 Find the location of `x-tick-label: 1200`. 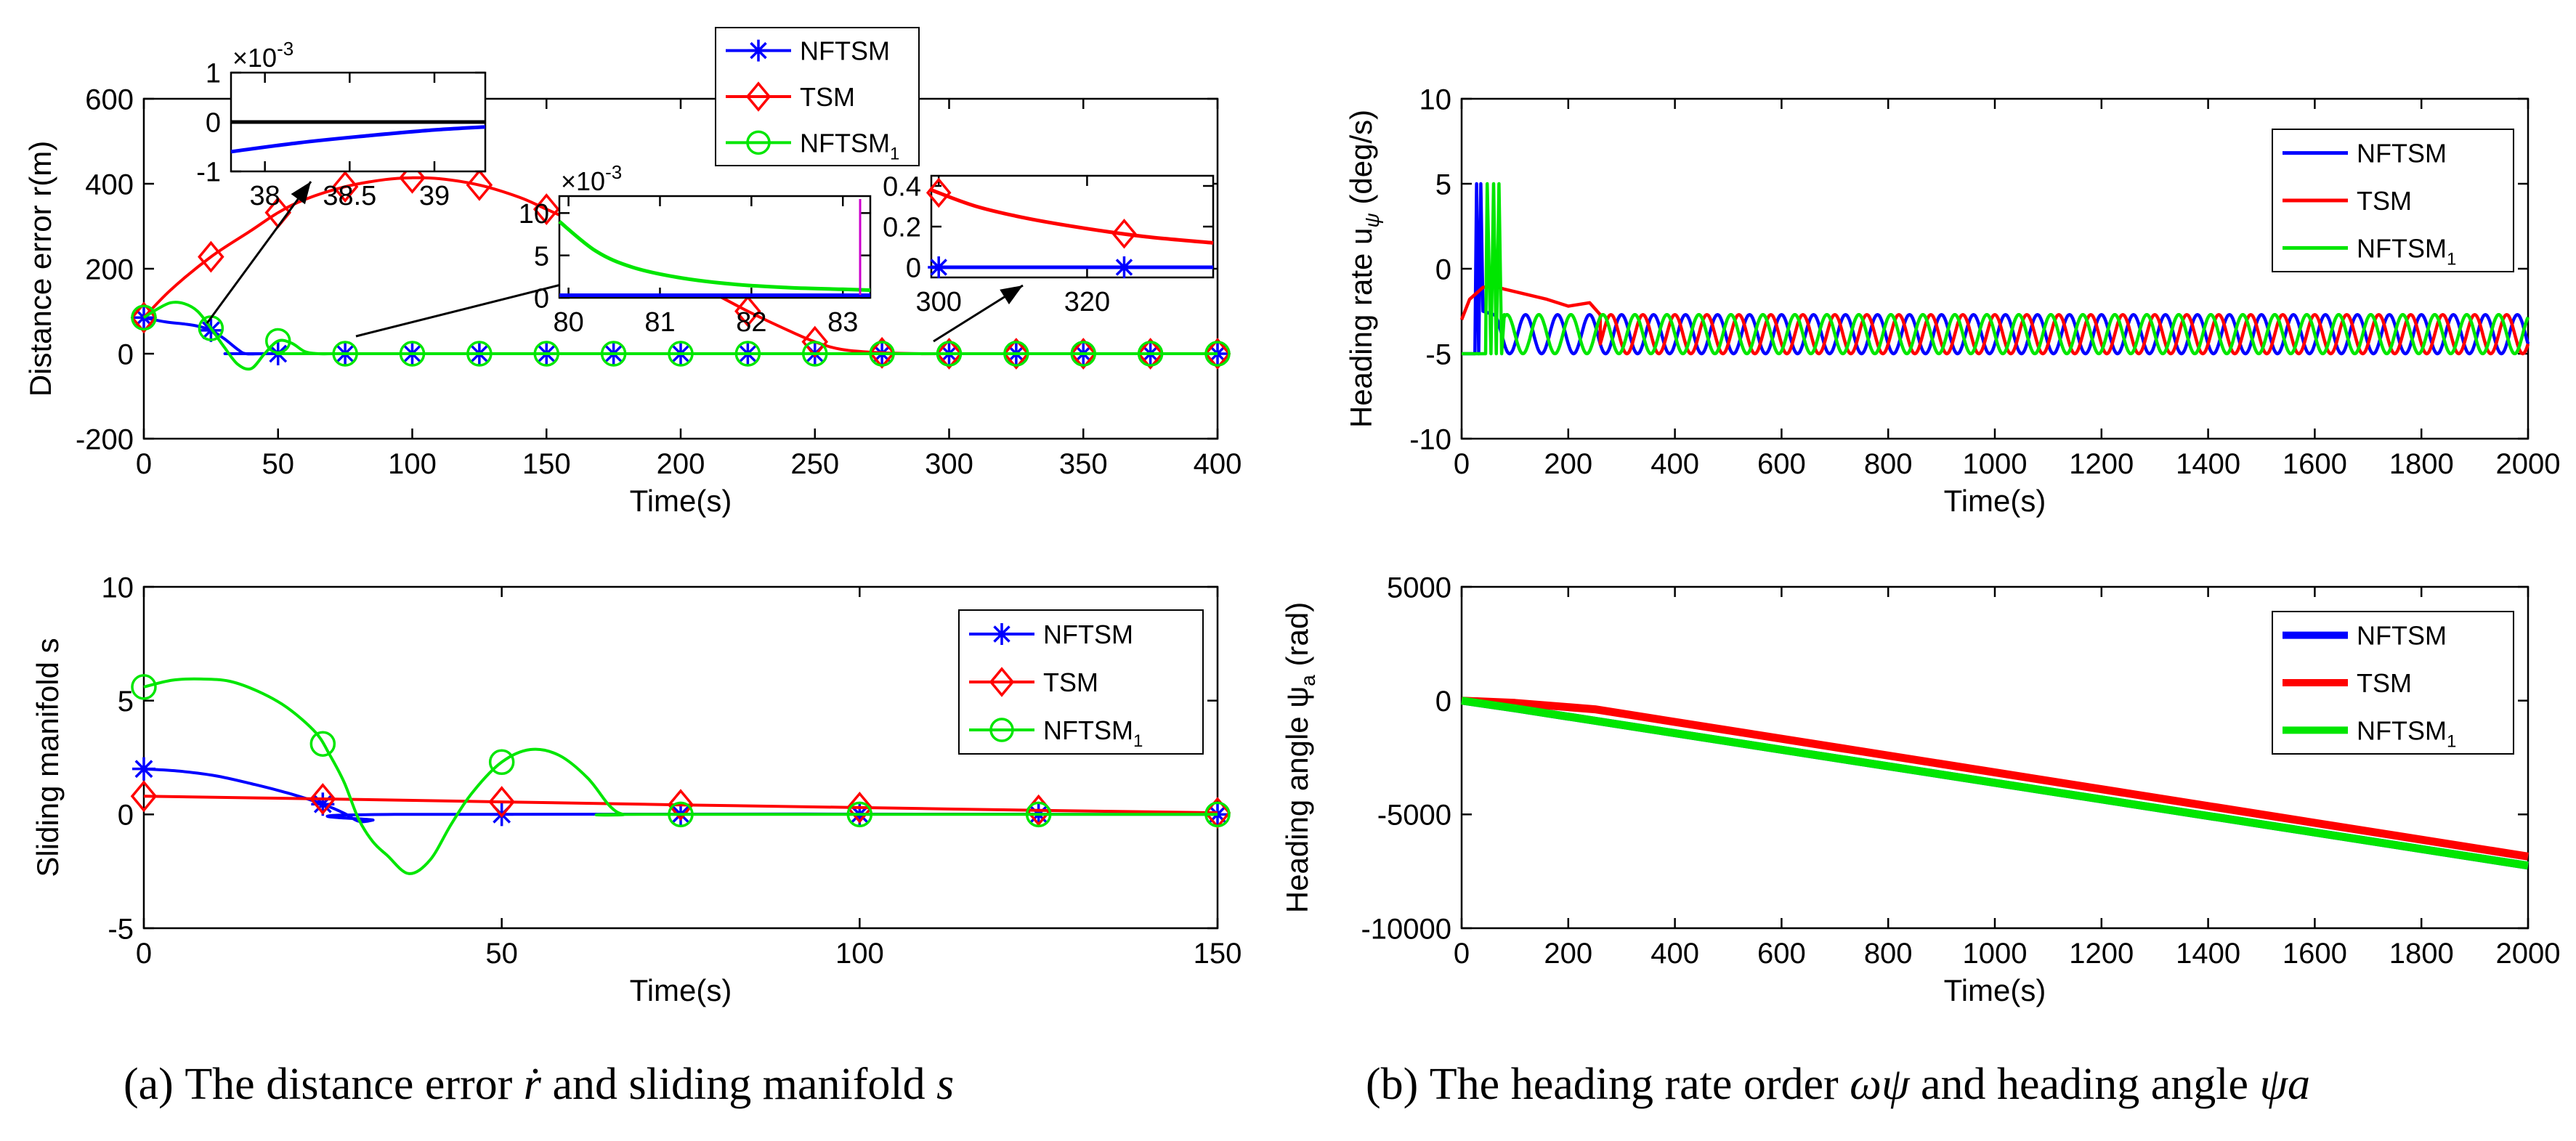

x-tick-label: 1200 is located at coordinates (2101, 954).